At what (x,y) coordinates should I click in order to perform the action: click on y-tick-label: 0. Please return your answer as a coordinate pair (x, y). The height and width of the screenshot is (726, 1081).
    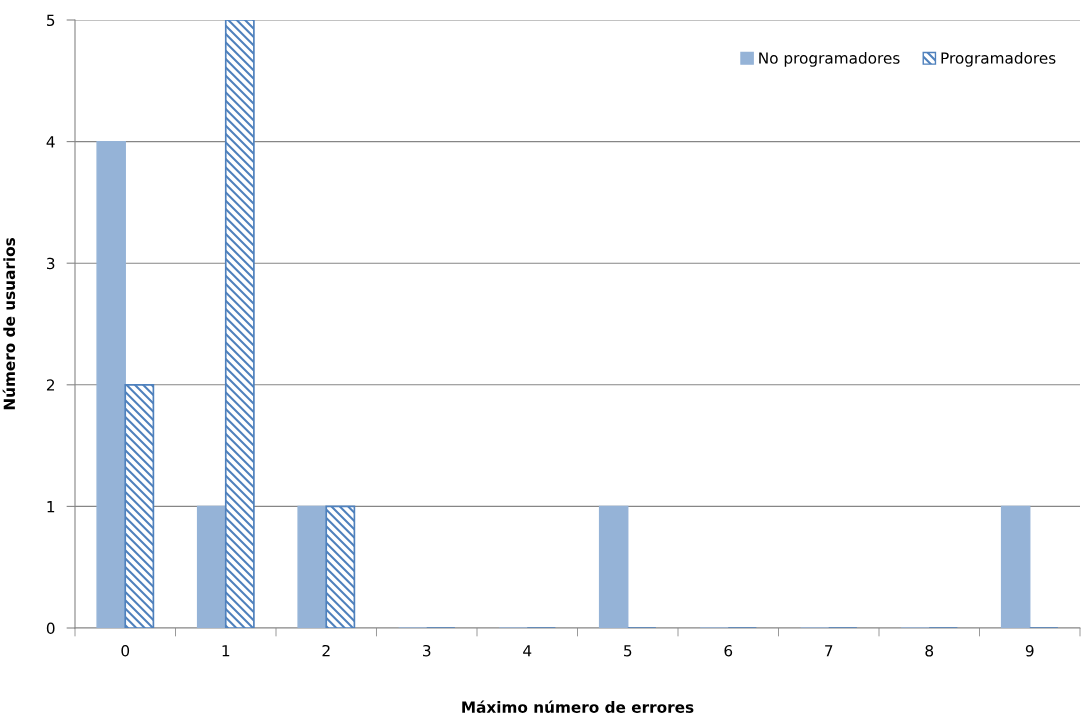
    Looking at the image, I should click on (50, 628).